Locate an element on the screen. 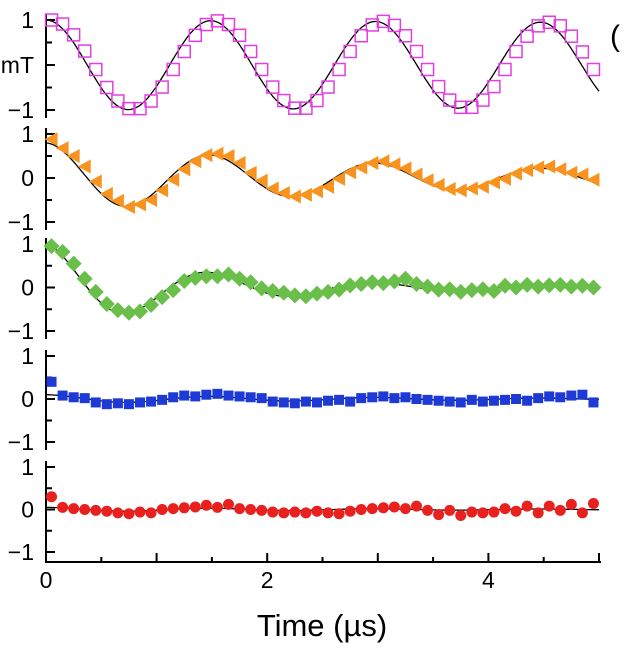 The image size is (626, 654). y-tick-label: −1 is located at coordinates (21, 442).